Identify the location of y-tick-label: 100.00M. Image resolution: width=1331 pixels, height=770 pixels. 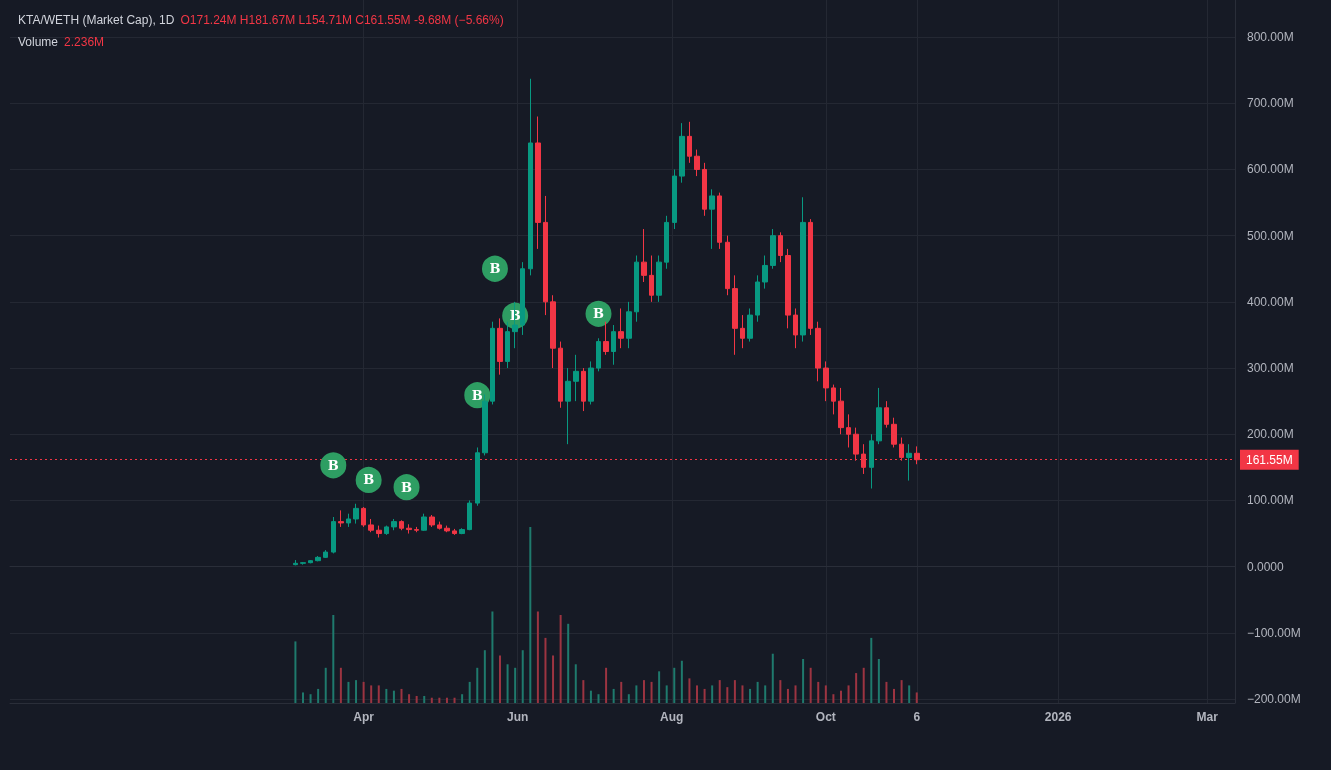
(1270, 500).